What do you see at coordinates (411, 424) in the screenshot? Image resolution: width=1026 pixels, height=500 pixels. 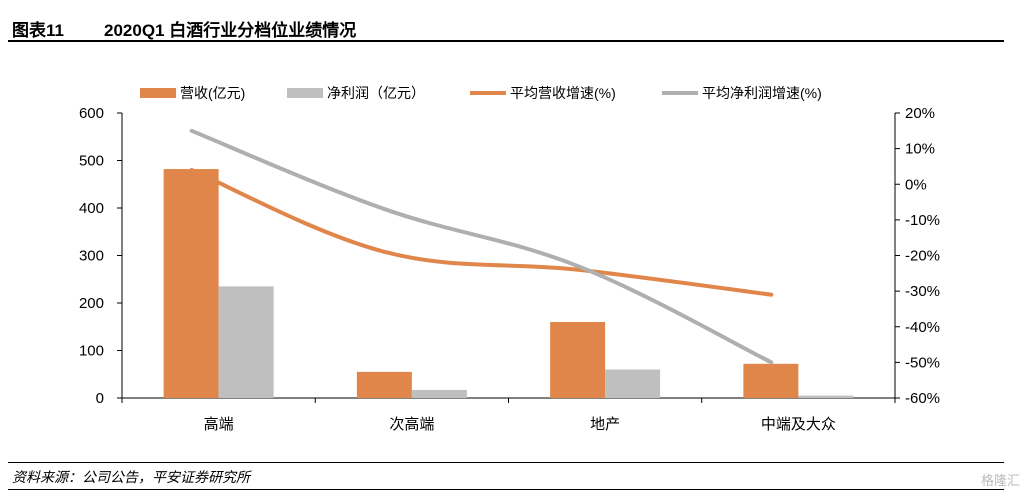 I see `x-tick-label: 次高端` at bounding box center [411, 424].